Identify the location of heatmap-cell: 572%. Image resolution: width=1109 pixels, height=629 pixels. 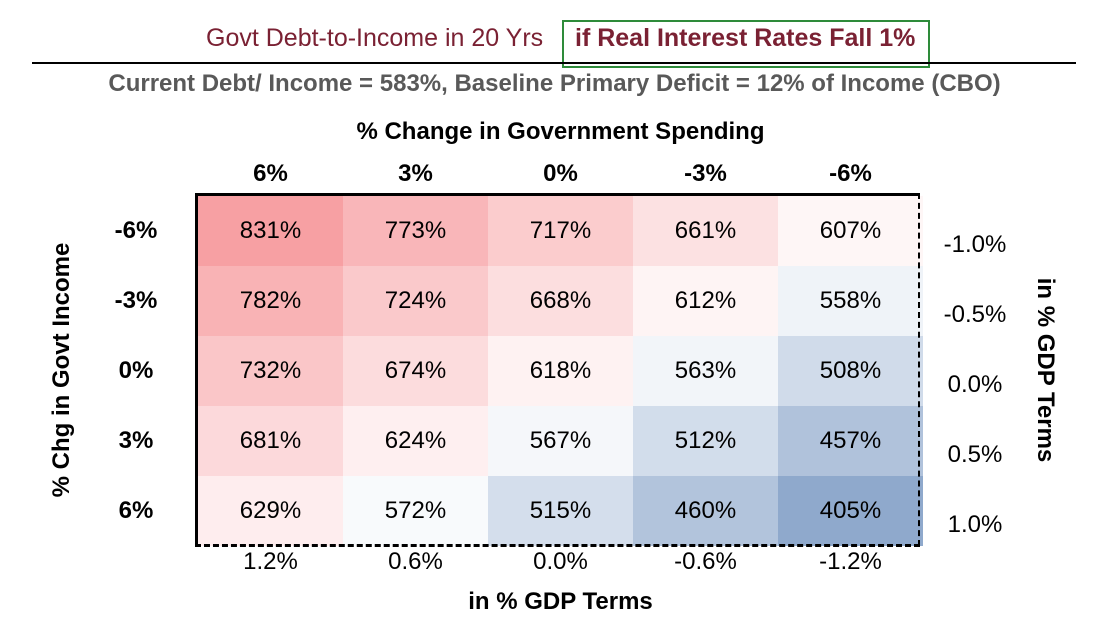
(415, 511).